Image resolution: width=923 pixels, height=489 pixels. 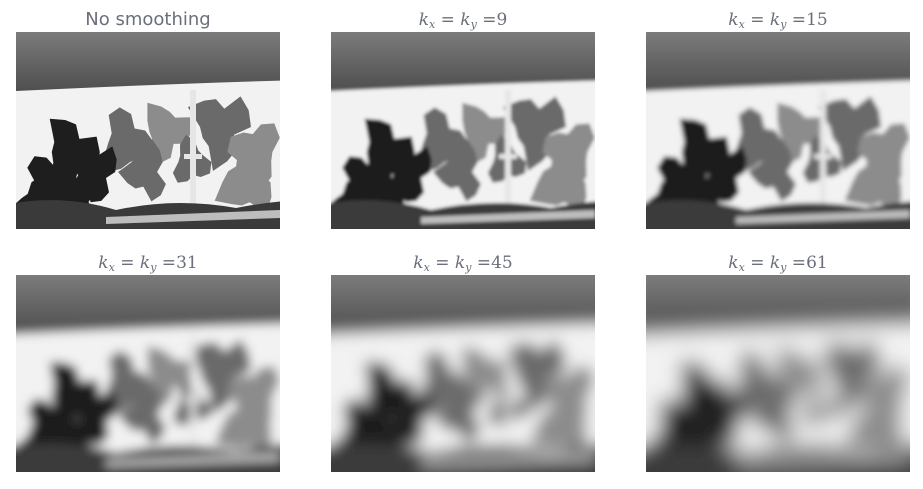 I want to click on panel-title: kx = ky =15, so click(x=778, y=20).